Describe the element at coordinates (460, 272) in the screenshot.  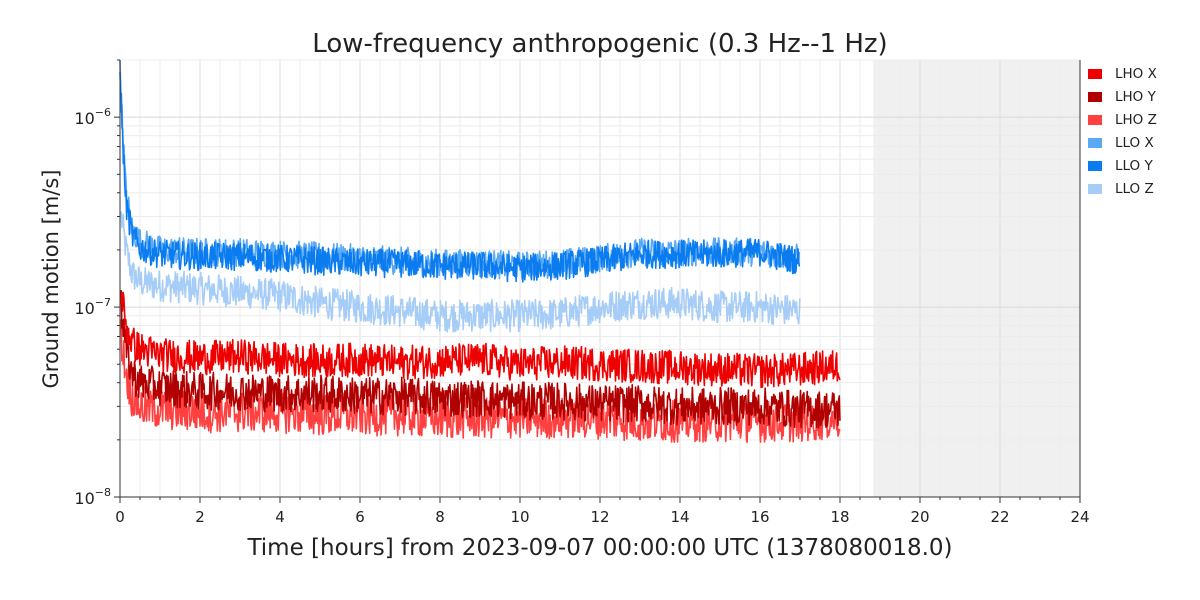
I see `series-line-llo-z` at that location.